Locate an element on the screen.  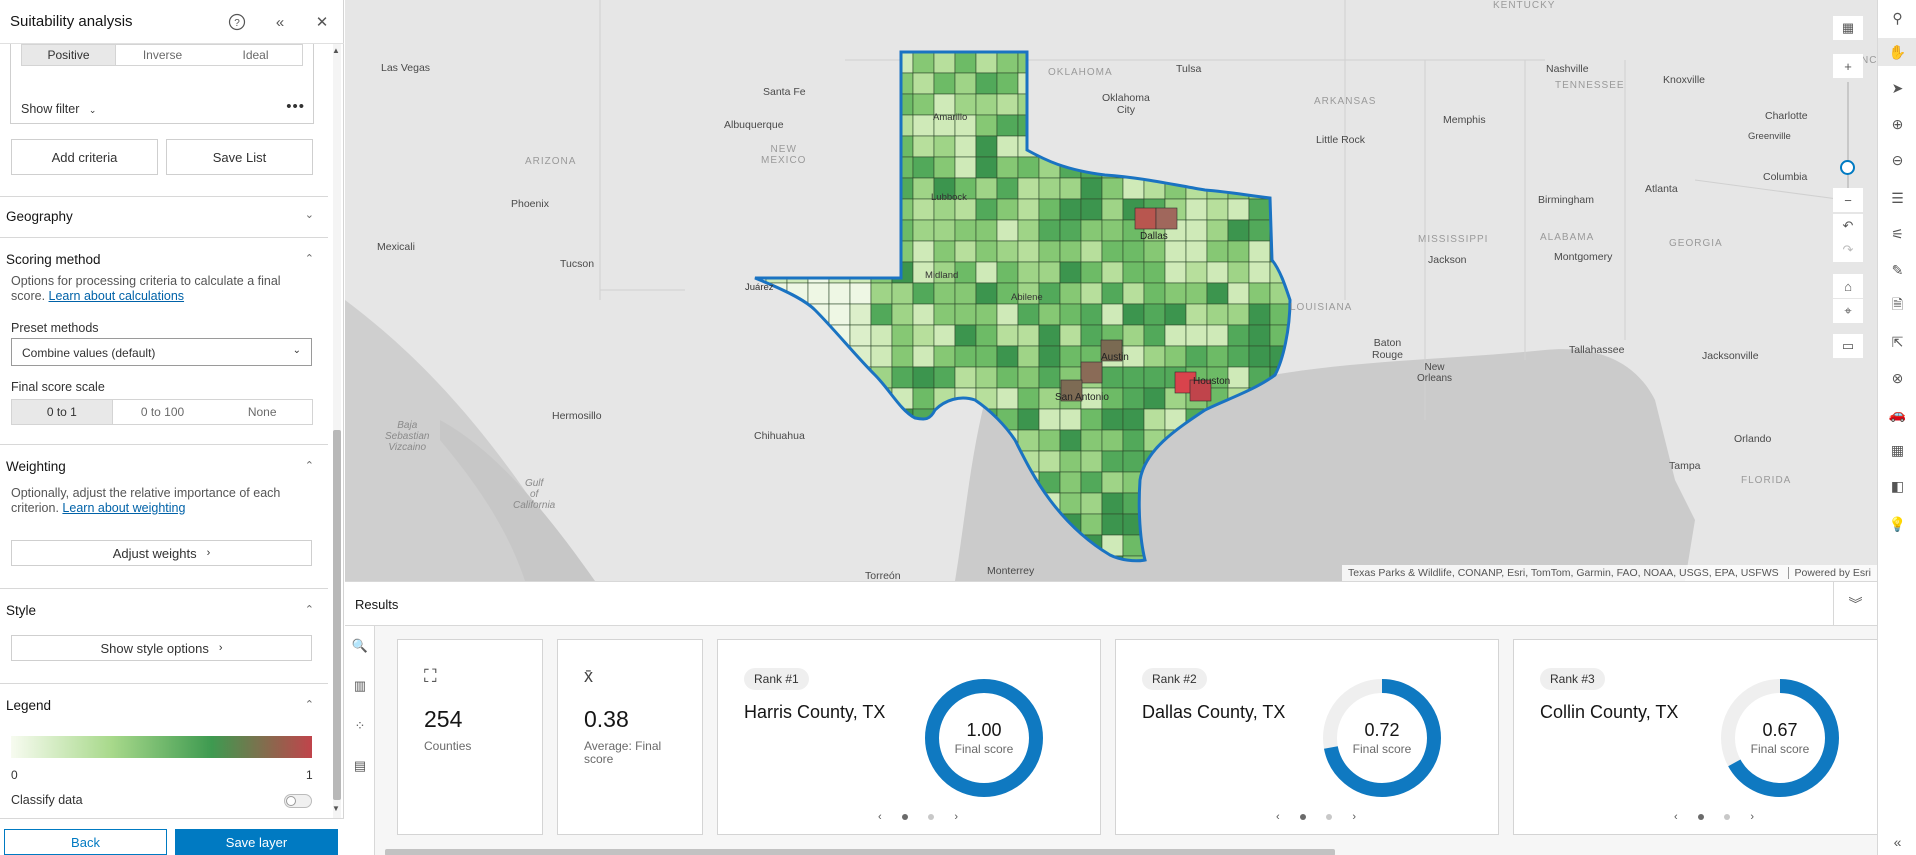
edit-icon: ✎ is located at coordinates (1897, 269).